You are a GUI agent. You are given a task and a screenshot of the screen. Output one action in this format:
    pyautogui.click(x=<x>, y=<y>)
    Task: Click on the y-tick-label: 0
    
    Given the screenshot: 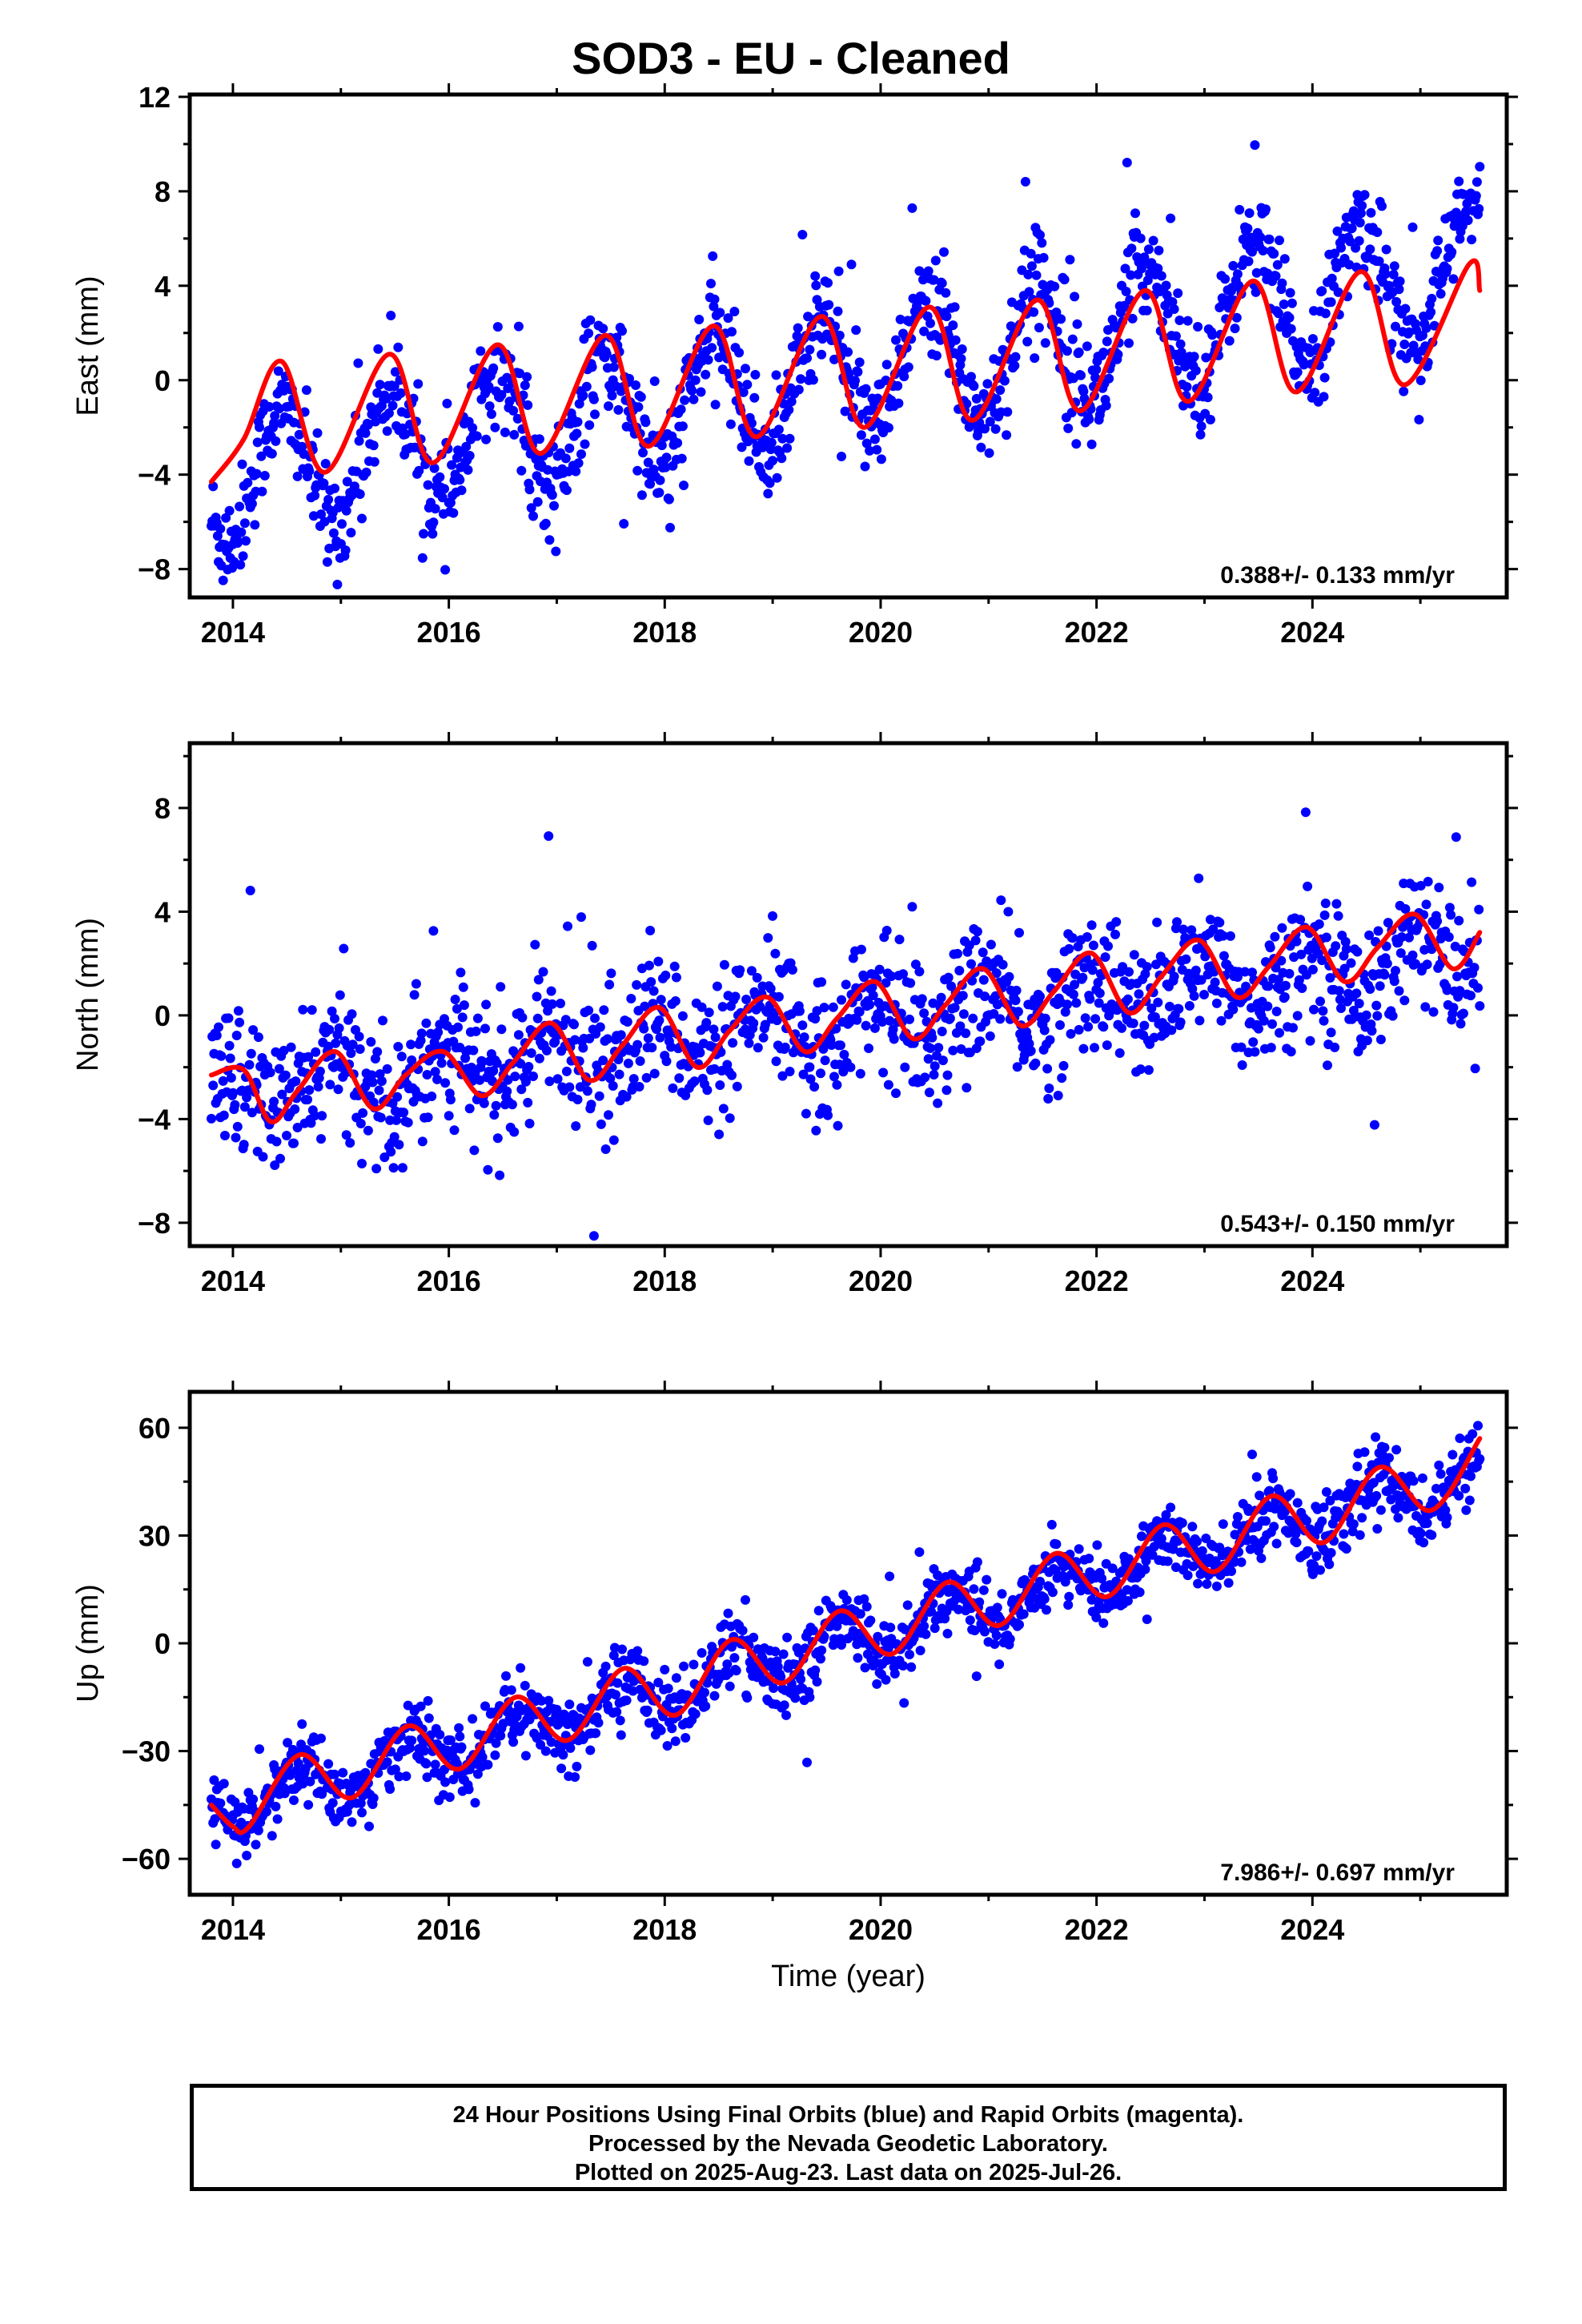 What is the action you would take?
    pyautogui.click(x=163, y=1644)
    